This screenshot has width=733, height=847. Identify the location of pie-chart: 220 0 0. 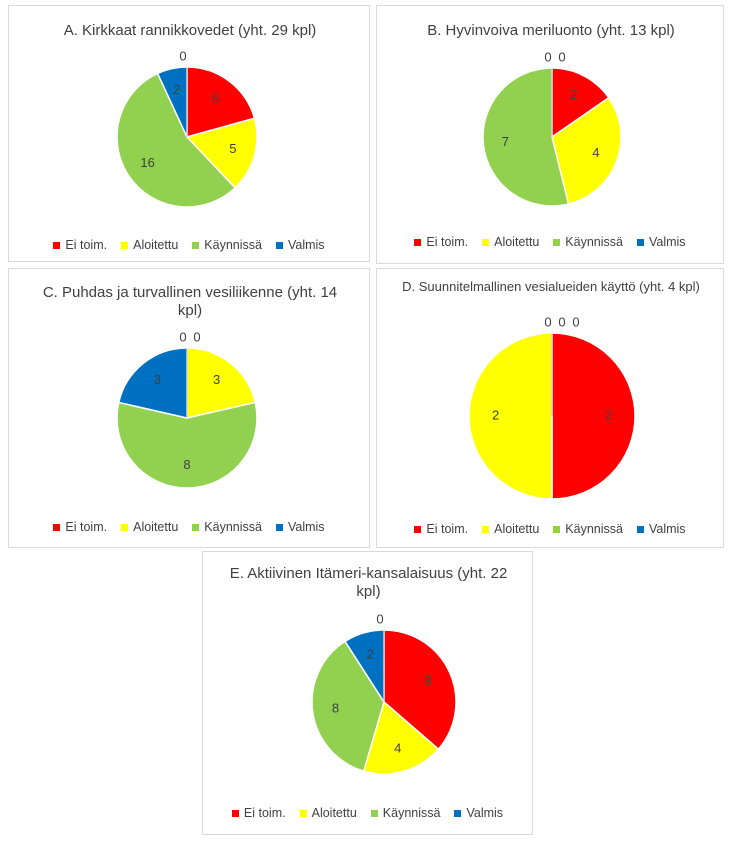
(552, 407).